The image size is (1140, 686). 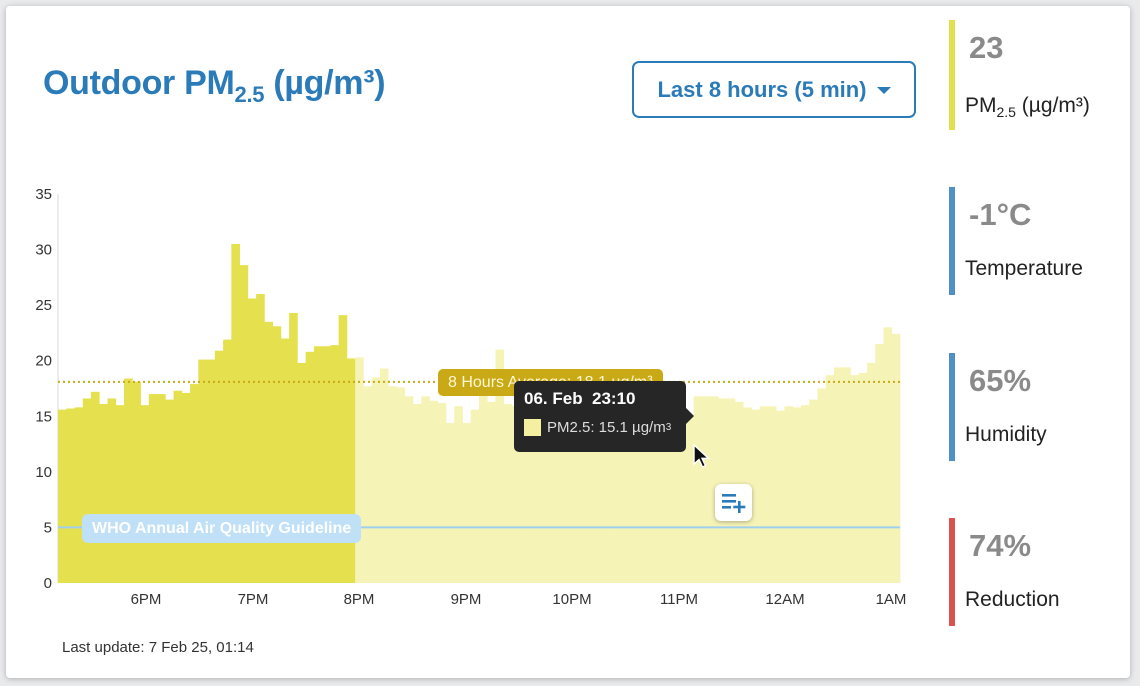 What do you see at coordinates (702, 456) in the screenshot?
I see `mouse-pointer-icon` at bounding box center [702, 456].